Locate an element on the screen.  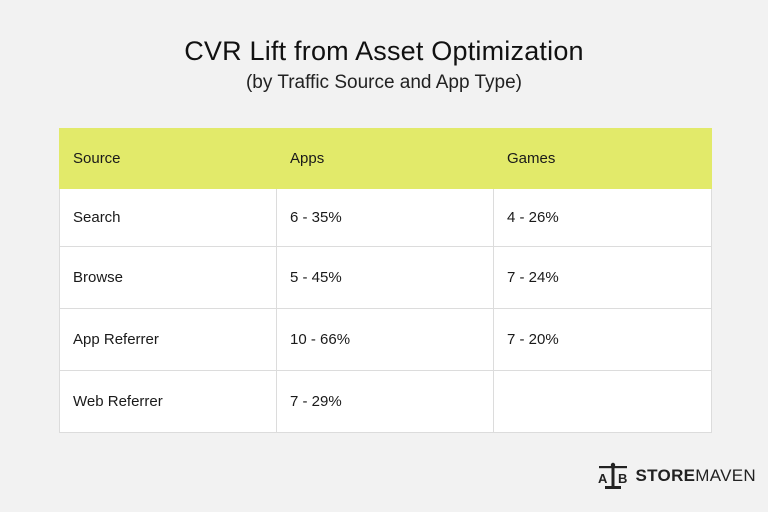
cell-source: App Referrer is located at coordinates (168, 339).